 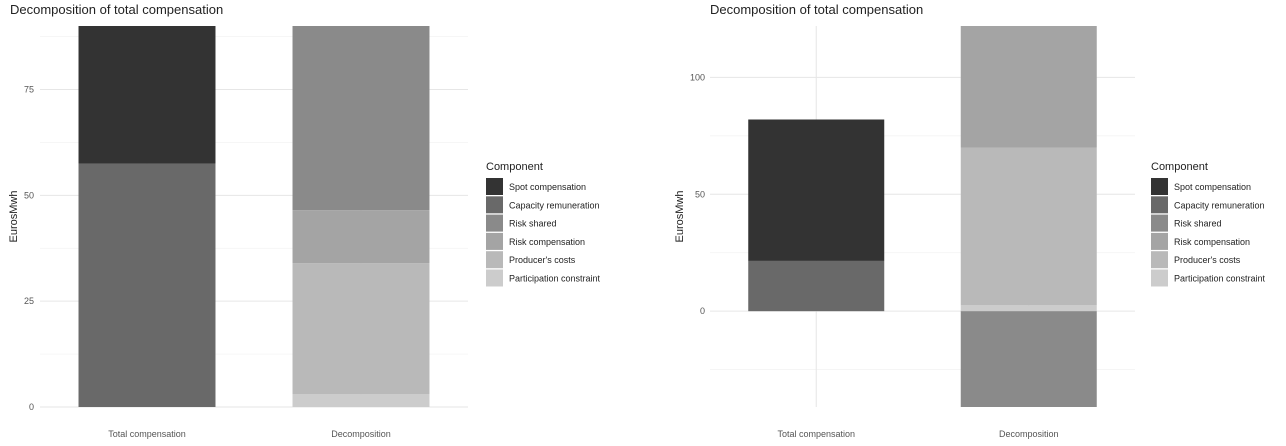 I want to click on y-tick-label: 75, so click(x=29, y=90).